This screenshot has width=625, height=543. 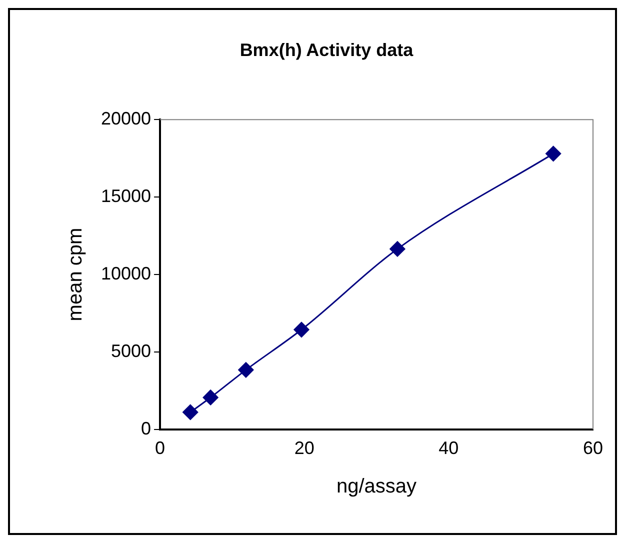 I want to click on chart-title: Bmx(h) Activity data, so click(x=327, y=50).